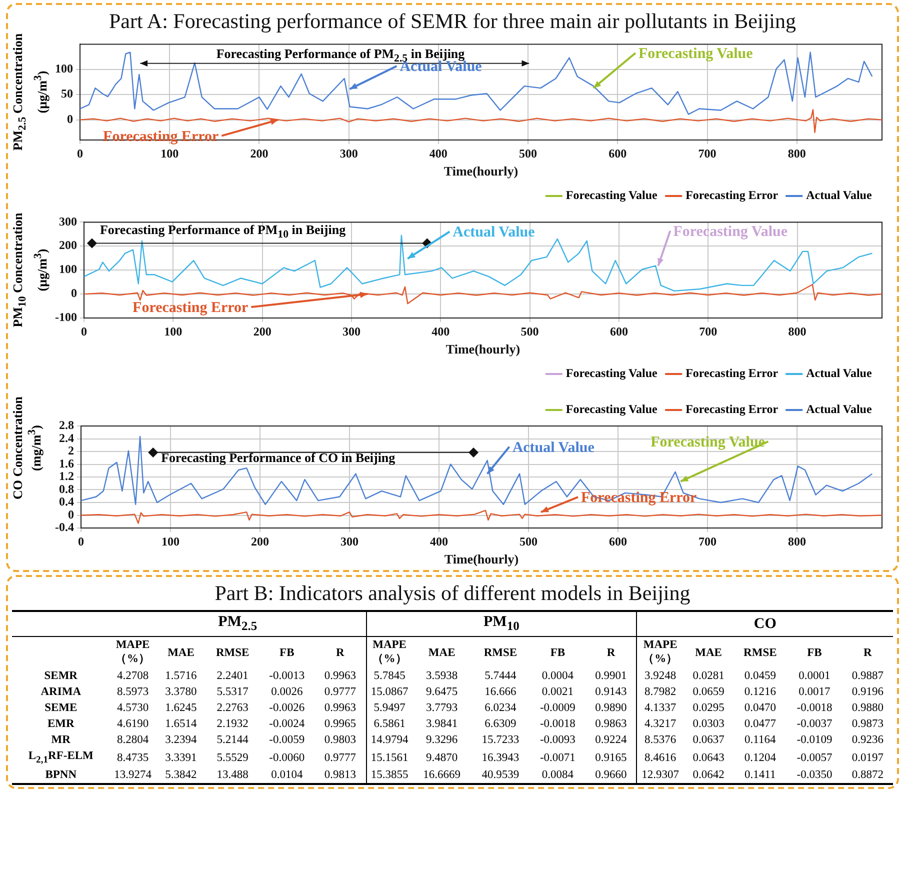 The height and width of the screenshot is (872, 905). I want to click on data-label: 1.5716, so click(181, 676).